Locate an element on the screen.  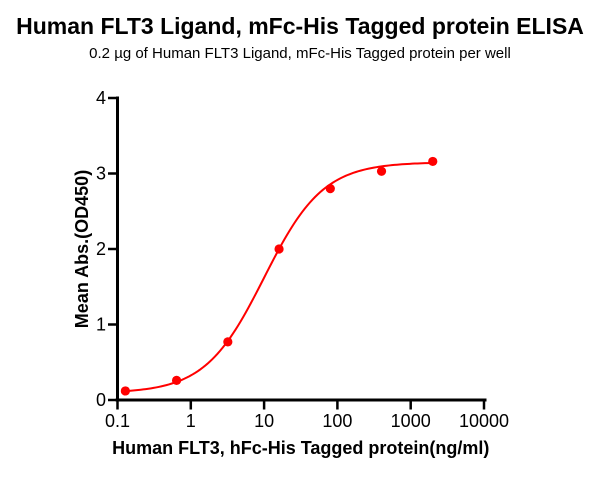
x-tick-label: 10 is located at coordinates (264, 421).